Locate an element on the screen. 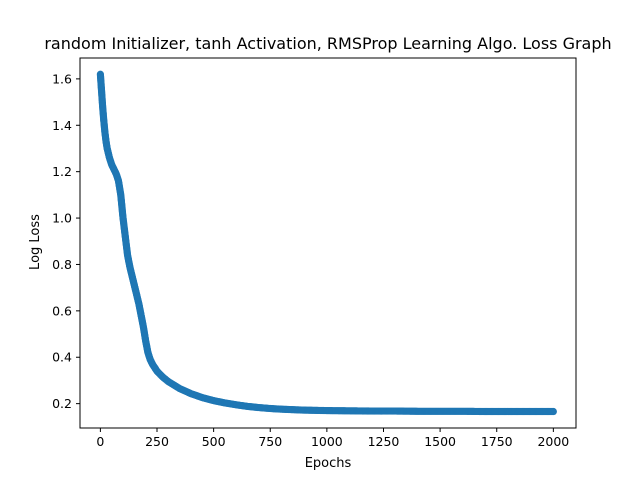  x-tick-label: 2000 is located at coordinates (553, 441).